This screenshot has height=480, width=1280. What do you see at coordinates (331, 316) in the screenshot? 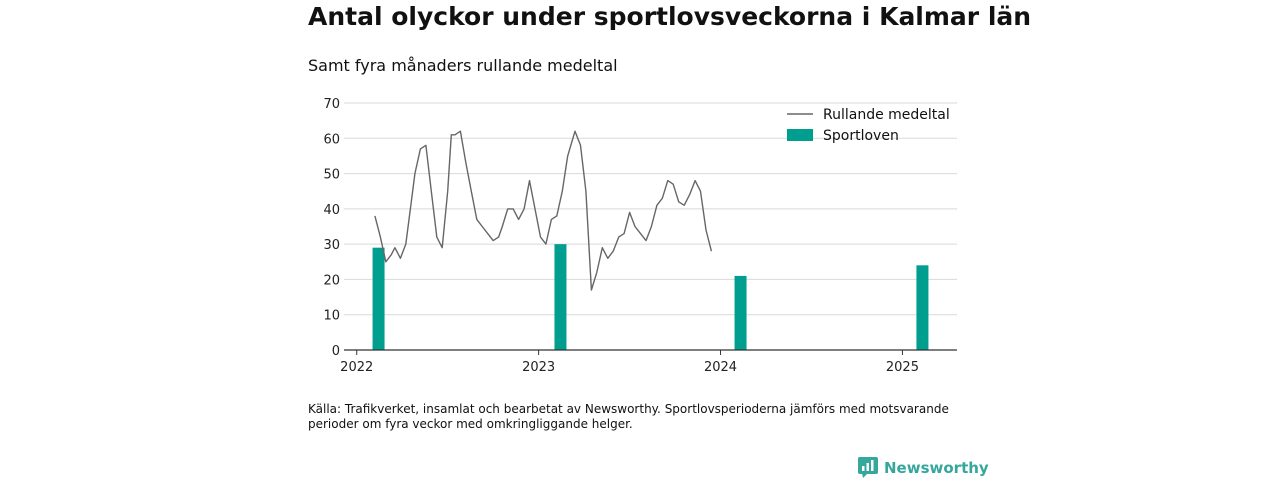
I see `y-tick-label: 10` at bounding box center [331, 316].